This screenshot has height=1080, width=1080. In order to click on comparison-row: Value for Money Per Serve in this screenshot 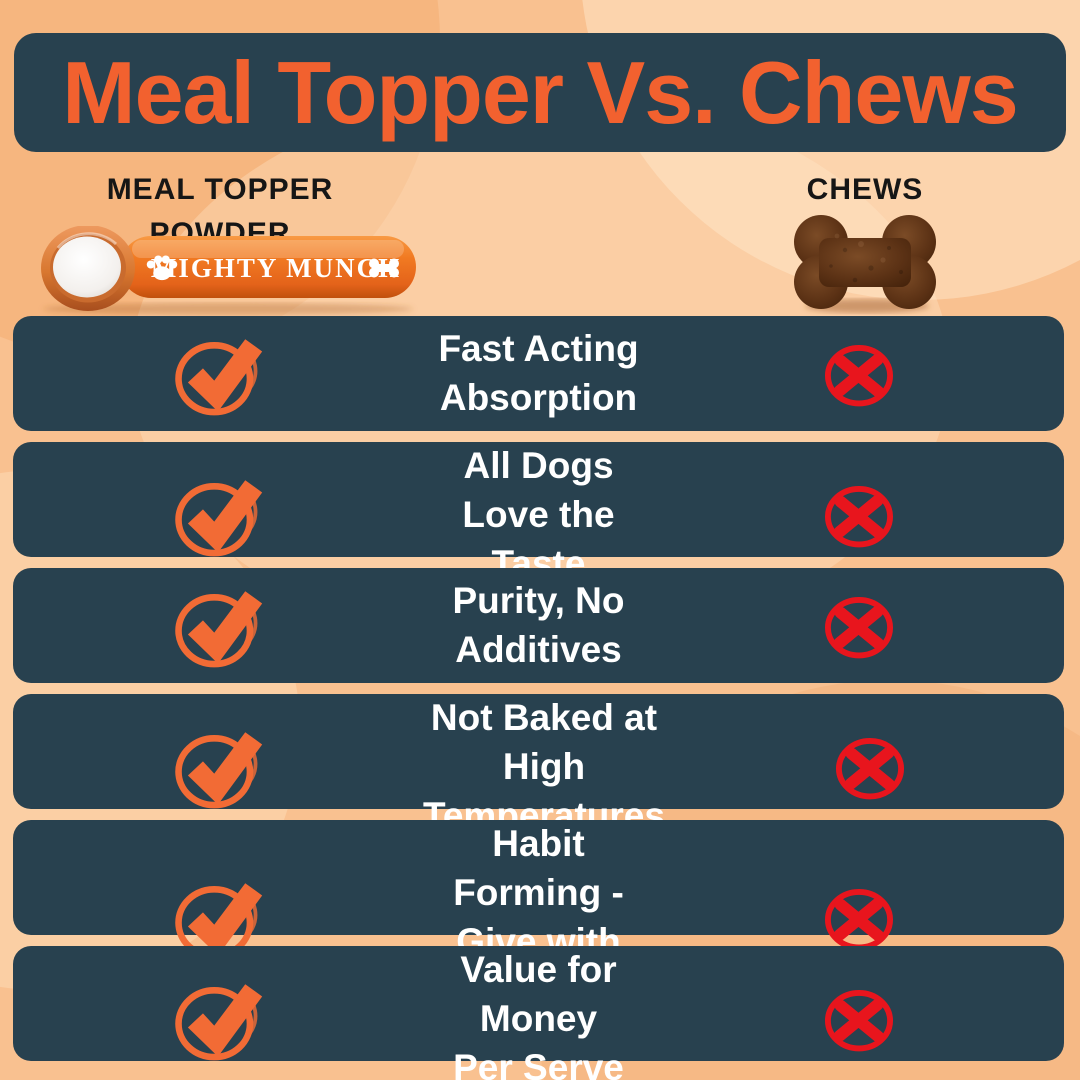, I will do `click(538, 1013)`.